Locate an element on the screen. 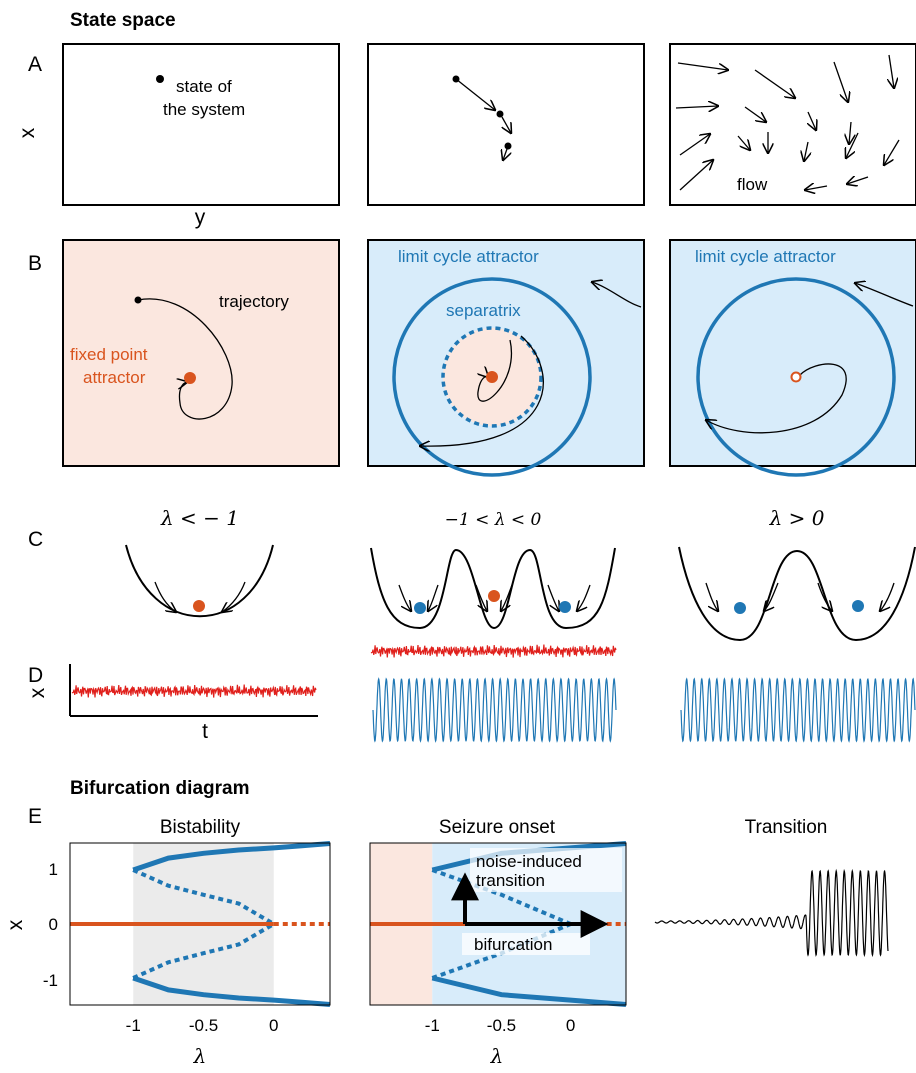 Image resolution: width=916 pixels, height=1073 pixels. panel-a1-box is located at coordinates (201, 124).